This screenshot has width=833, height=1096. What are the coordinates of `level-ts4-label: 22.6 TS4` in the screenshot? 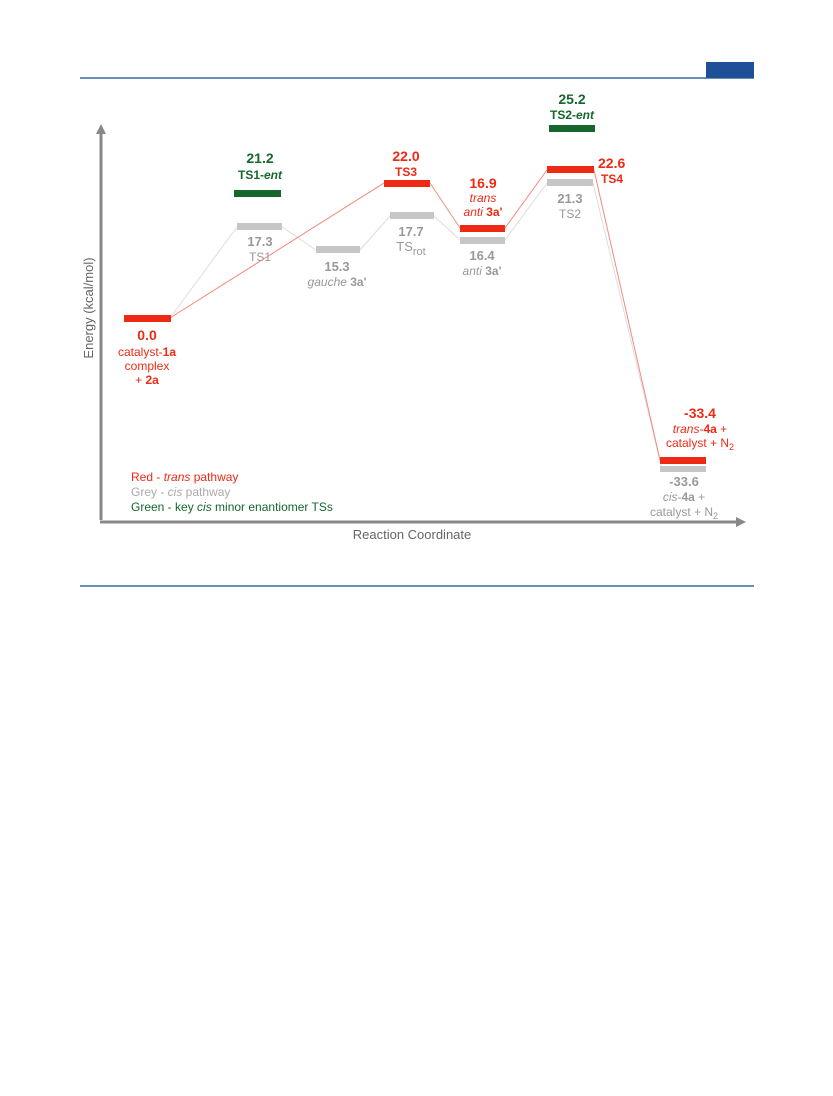 It's located at (611, 170).